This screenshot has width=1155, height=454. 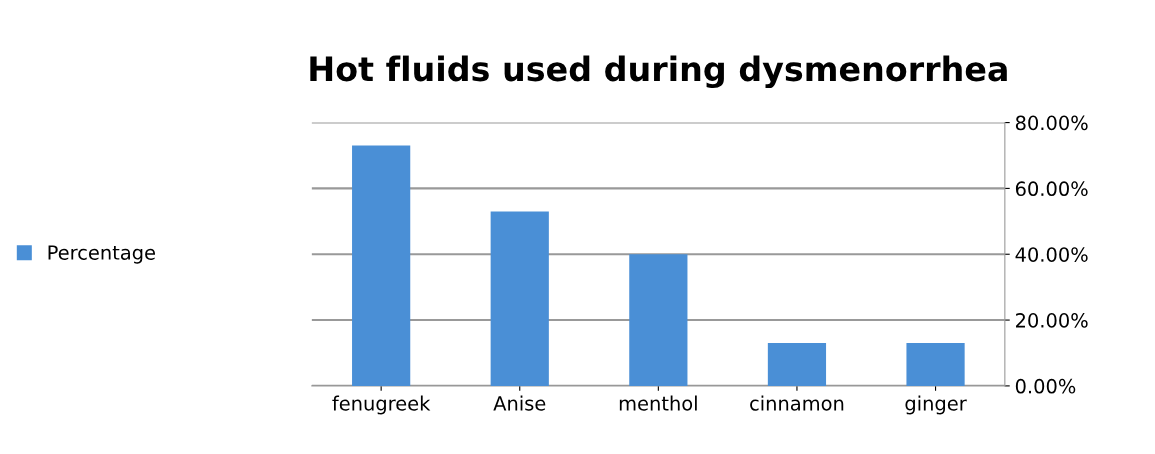 What do you see at coordinates (381, 405) in the screenshot?
I see `x-tick-label: fenugreek` at bounding box center [381, 405].